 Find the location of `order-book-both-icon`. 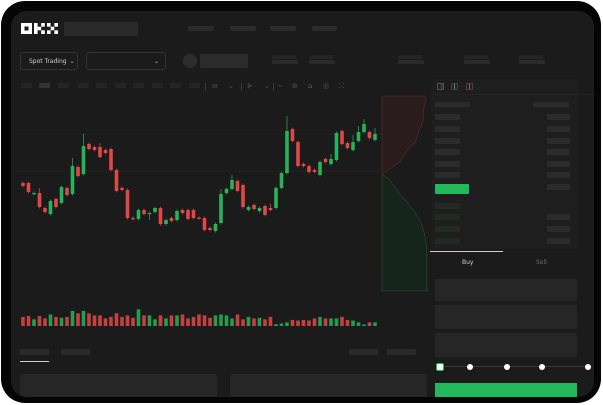

order-book-both-icon is located at coordinates (440, 86).